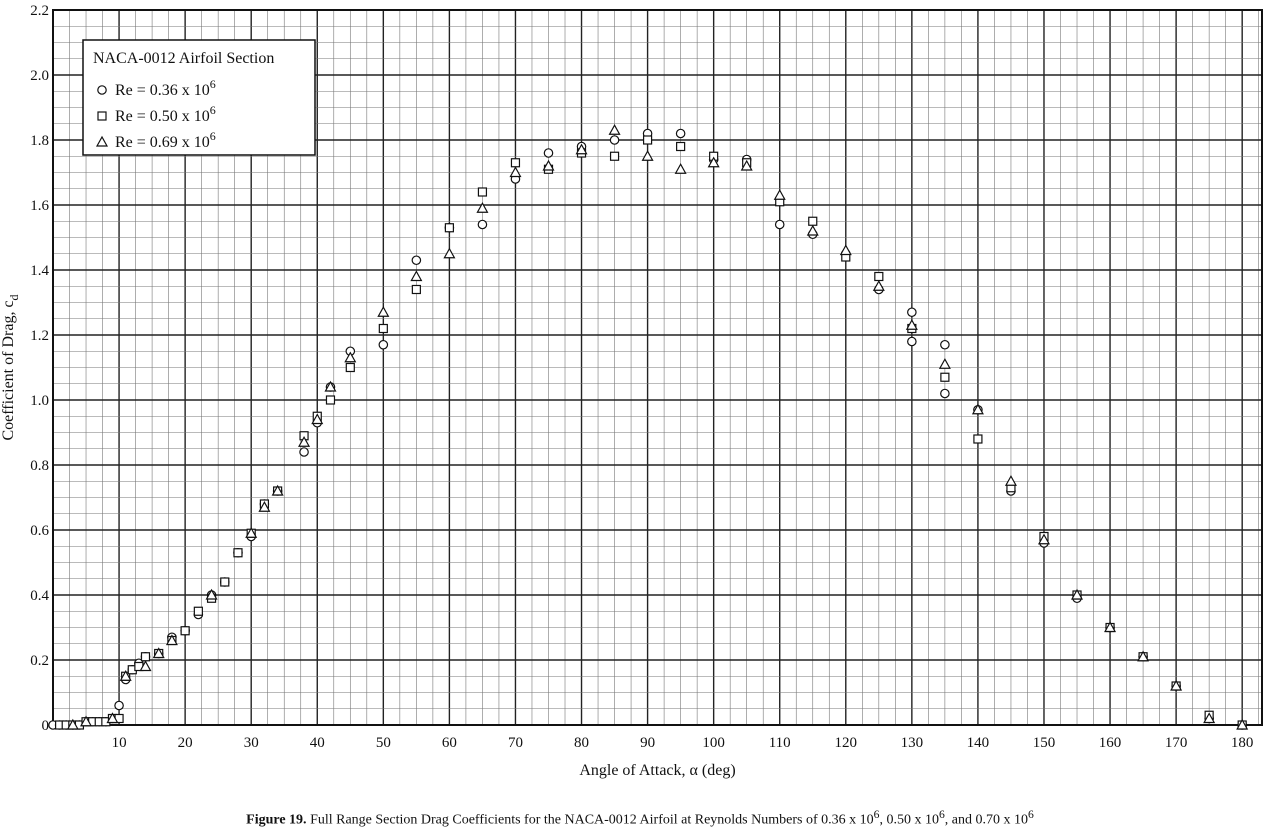 This screenshot has height=833, width=1280. I want to click on x-tick-label: 130, so click(912, 743).